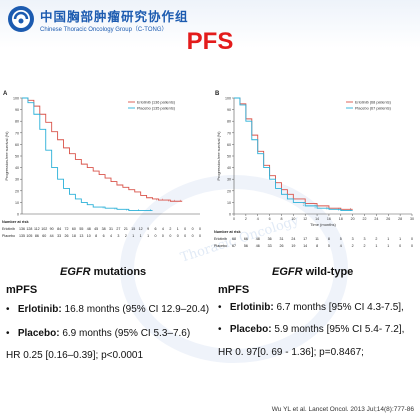 Image resolution: width=420 pixels, height=420 pixels. I want to click on y-tick-label: 0, so click(230, 215).